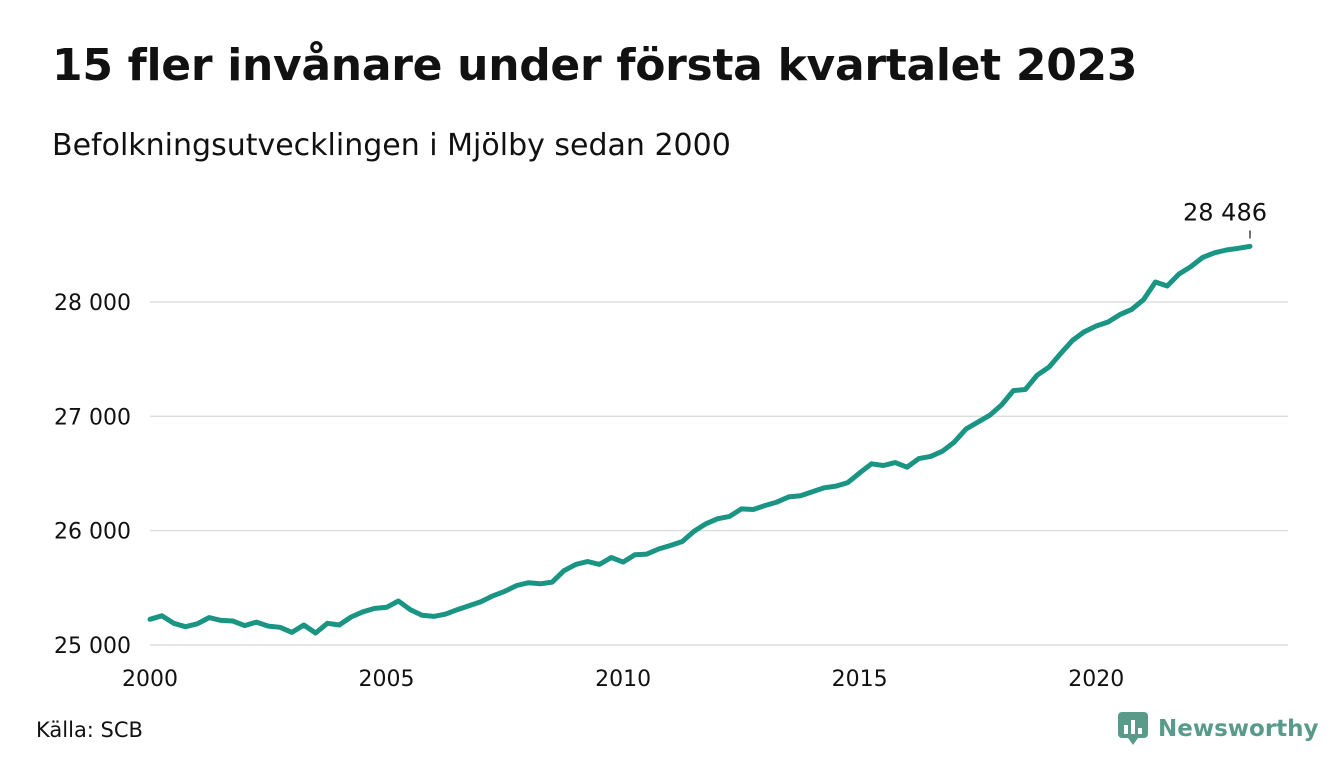  I want to click on y-tick-label: 26 000, so click(92, 532).